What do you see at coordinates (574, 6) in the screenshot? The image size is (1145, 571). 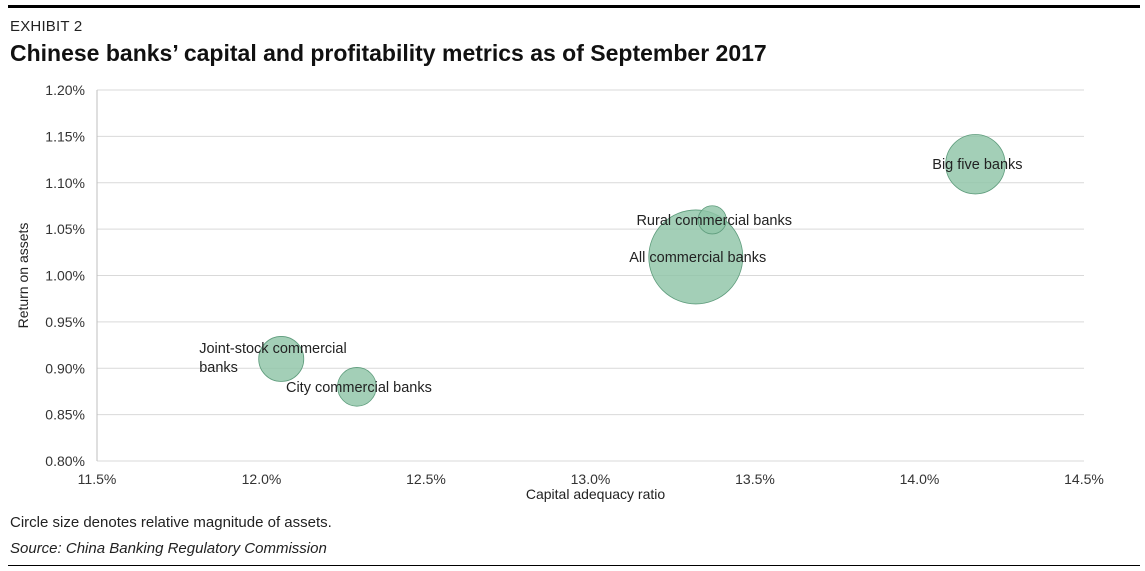 I see `top-rule` at bounding box center [574, 6].